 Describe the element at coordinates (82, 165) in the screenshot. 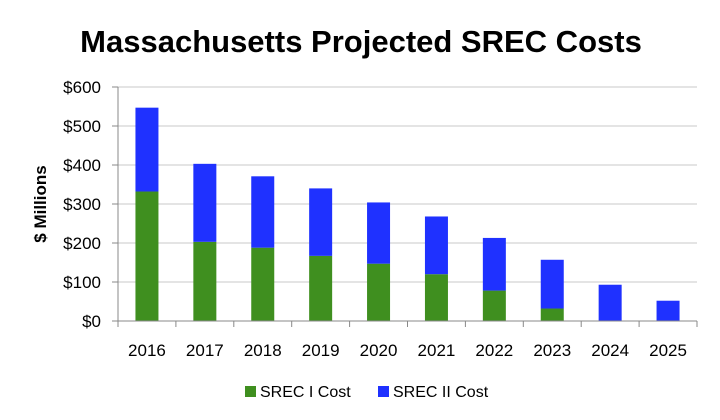

I see `y-tick-label-400: $400` at that location.